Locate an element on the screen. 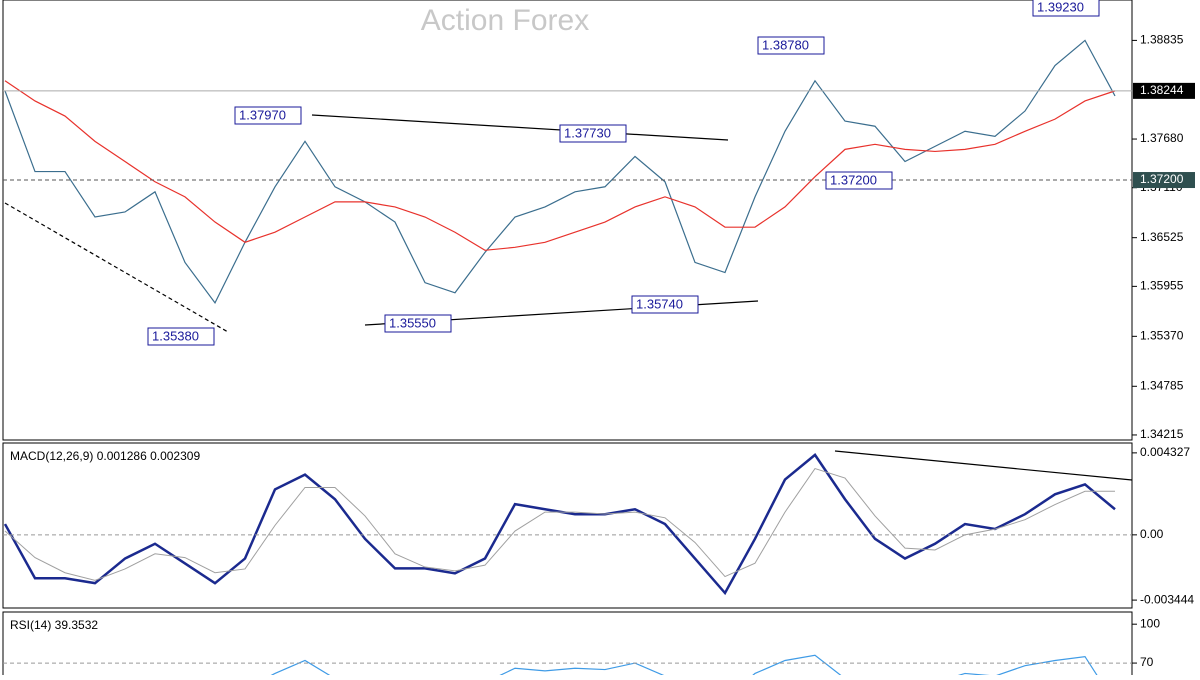 The height and width of the screenshot is (680, 1200). price-label: 1.38244 is located at coordinates (1162, 90).